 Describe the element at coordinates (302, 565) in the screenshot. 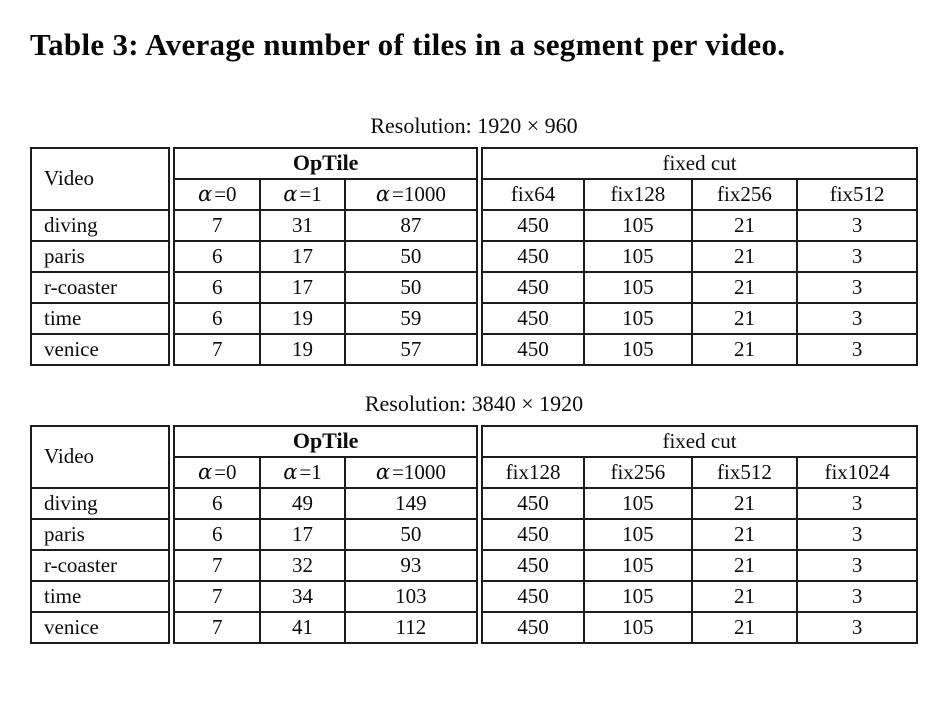

I see `value-cell: 32` at that location.